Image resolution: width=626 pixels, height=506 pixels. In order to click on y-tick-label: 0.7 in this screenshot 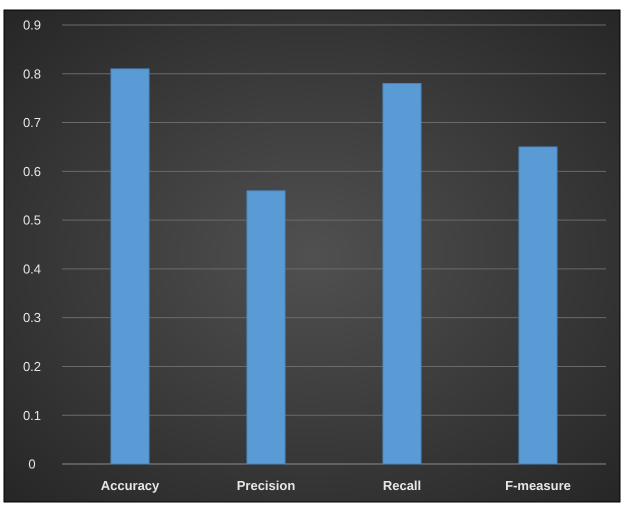, I will do `click(32, 122)`.